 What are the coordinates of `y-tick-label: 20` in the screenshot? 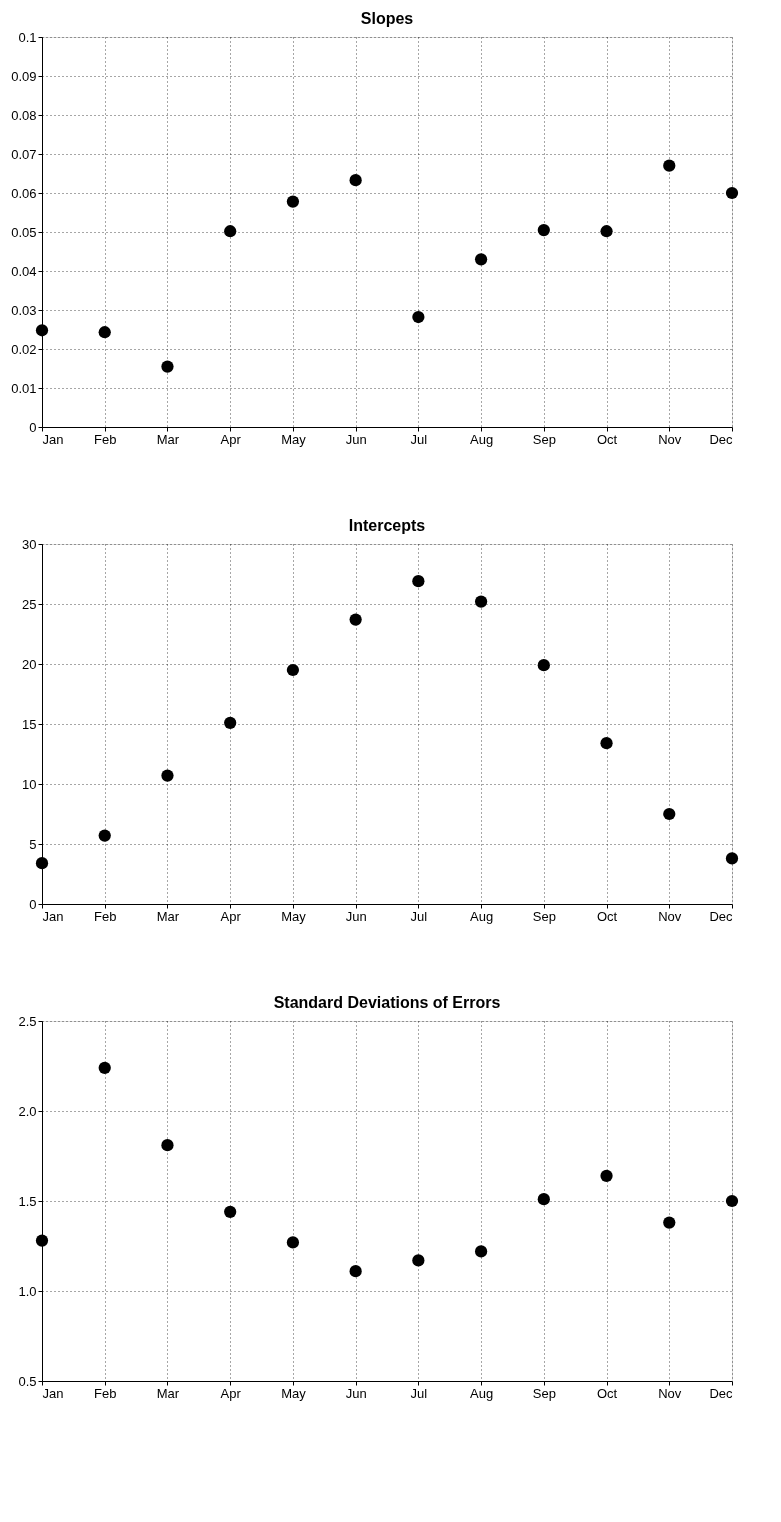 It's located at (29, 664).